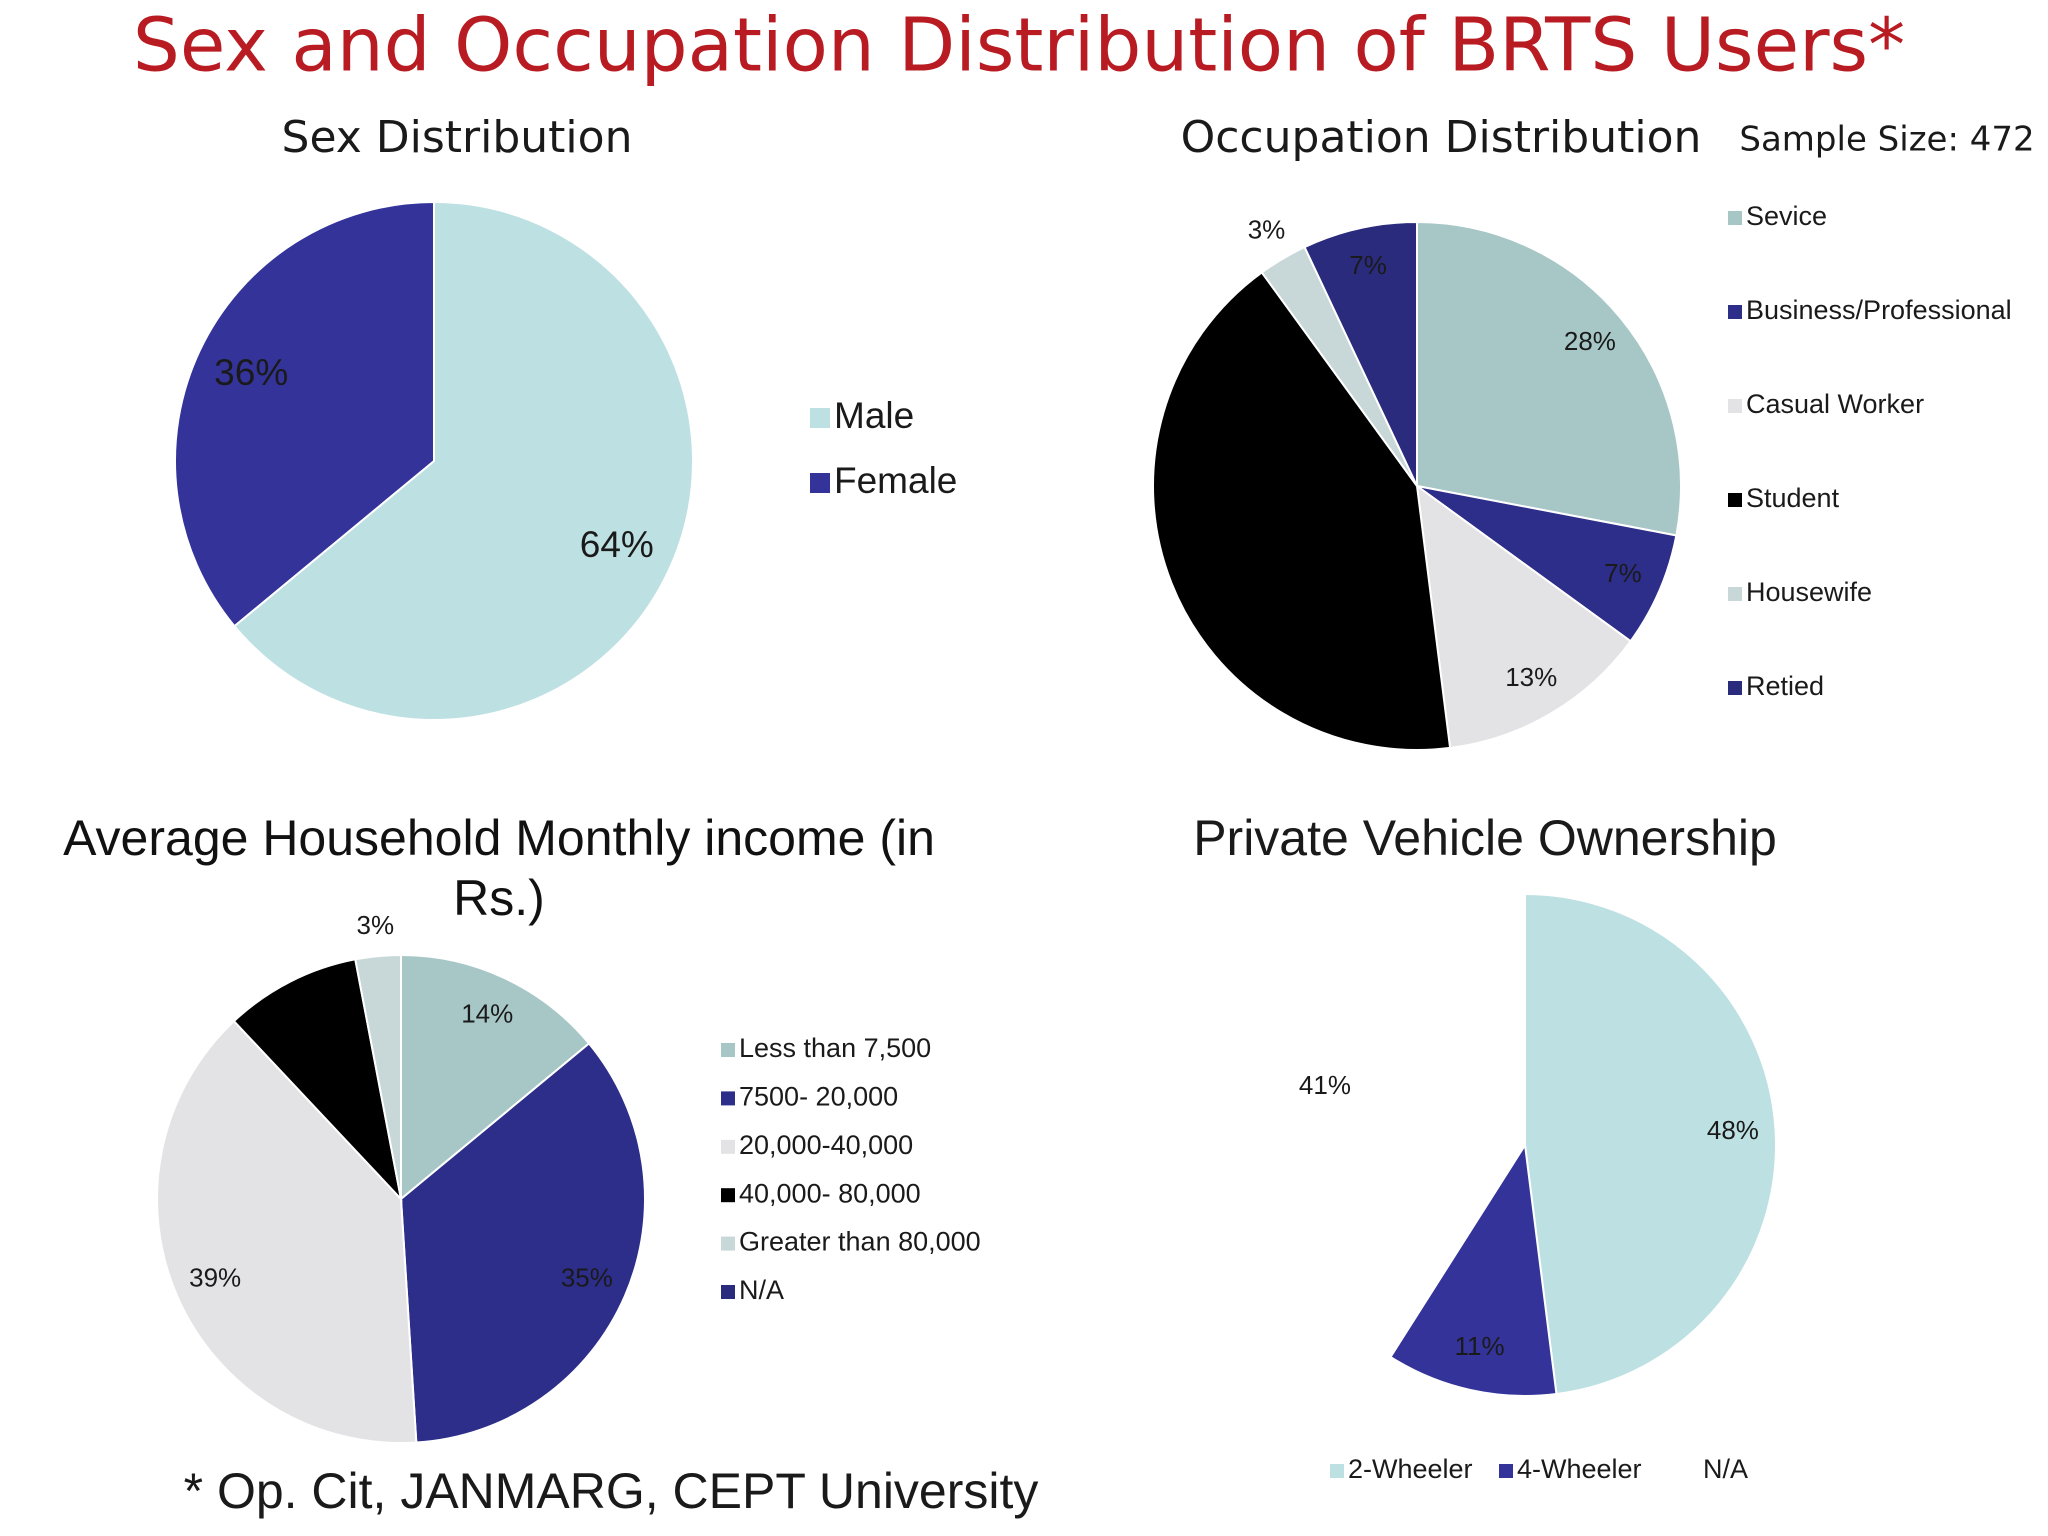 The image size is (2048, 1536). Describe the element at coordinates (830, 1193) in the screenshot. I see `legend-label: 40,000- 80,000` at that location.